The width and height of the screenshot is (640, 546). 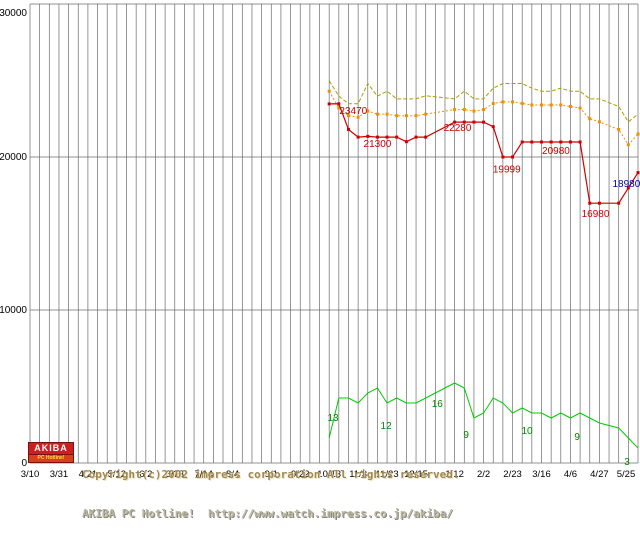 I want to click on series-average_price, so click(x=483, y=118).